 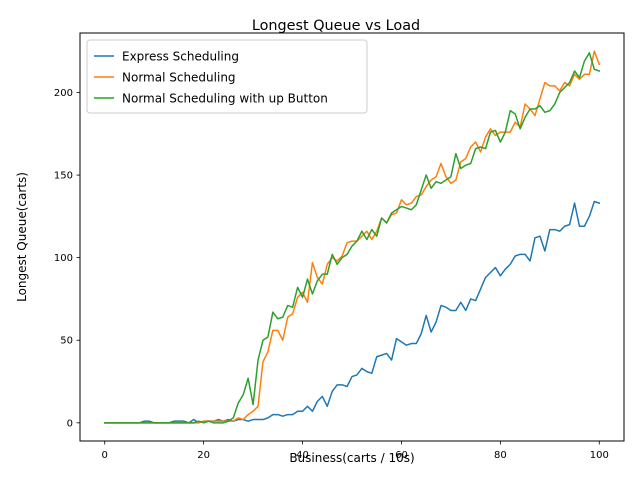 What do you see at coordinates (63, 176) in the screenshot?
I see `y-tick-label: 150` at bounding box center [63, 176].